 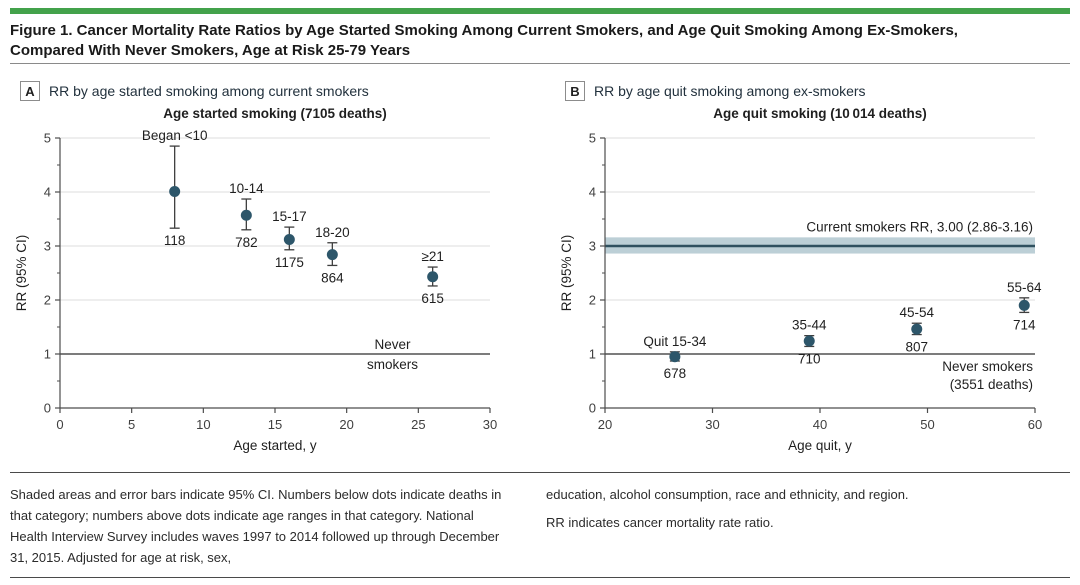 I want to click on panel-a-letter-box: A, so click(x=30, y=91).